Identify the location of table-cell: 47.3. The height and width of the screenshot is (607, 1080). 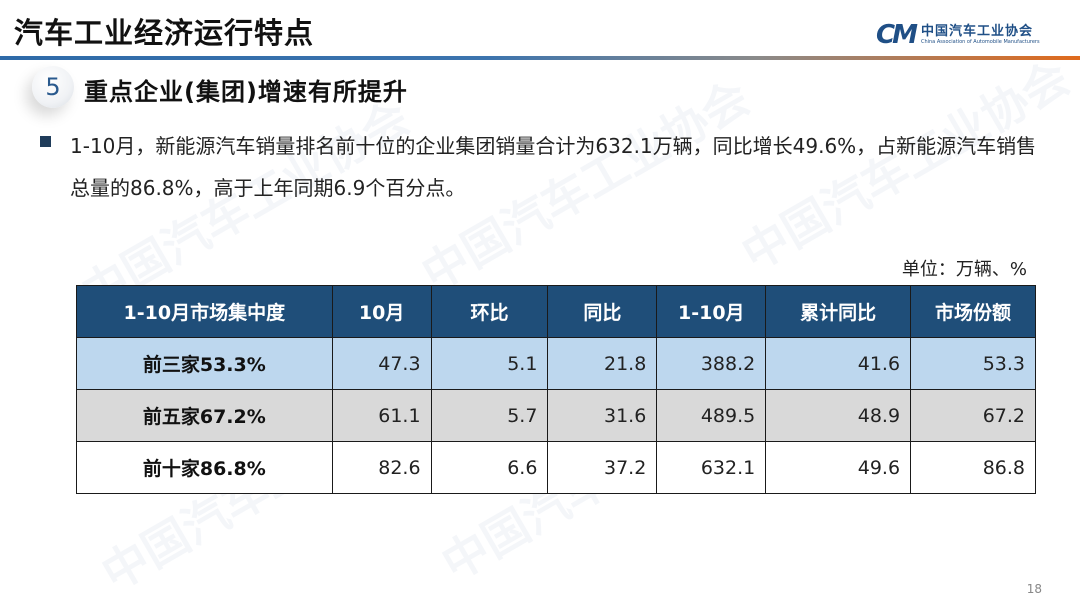
(381, 363).